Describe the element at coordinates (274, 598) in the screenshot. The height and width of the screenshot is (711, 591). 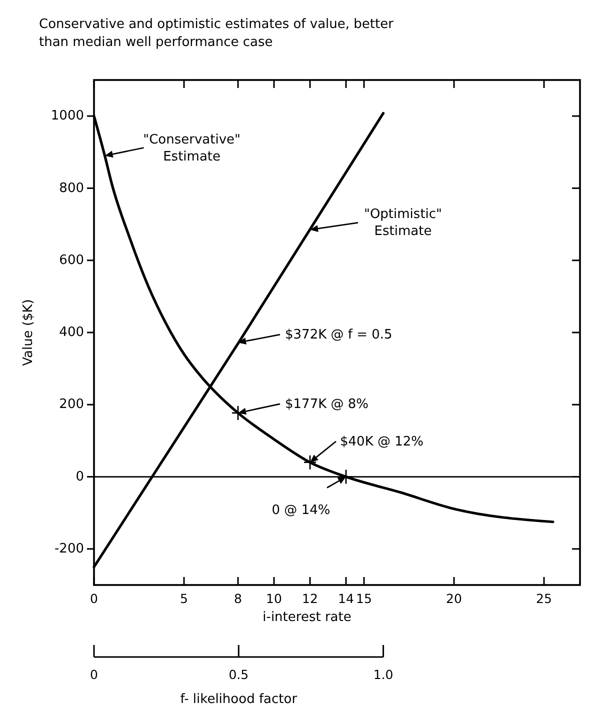
I see `x-tick-label: 10` at that location.